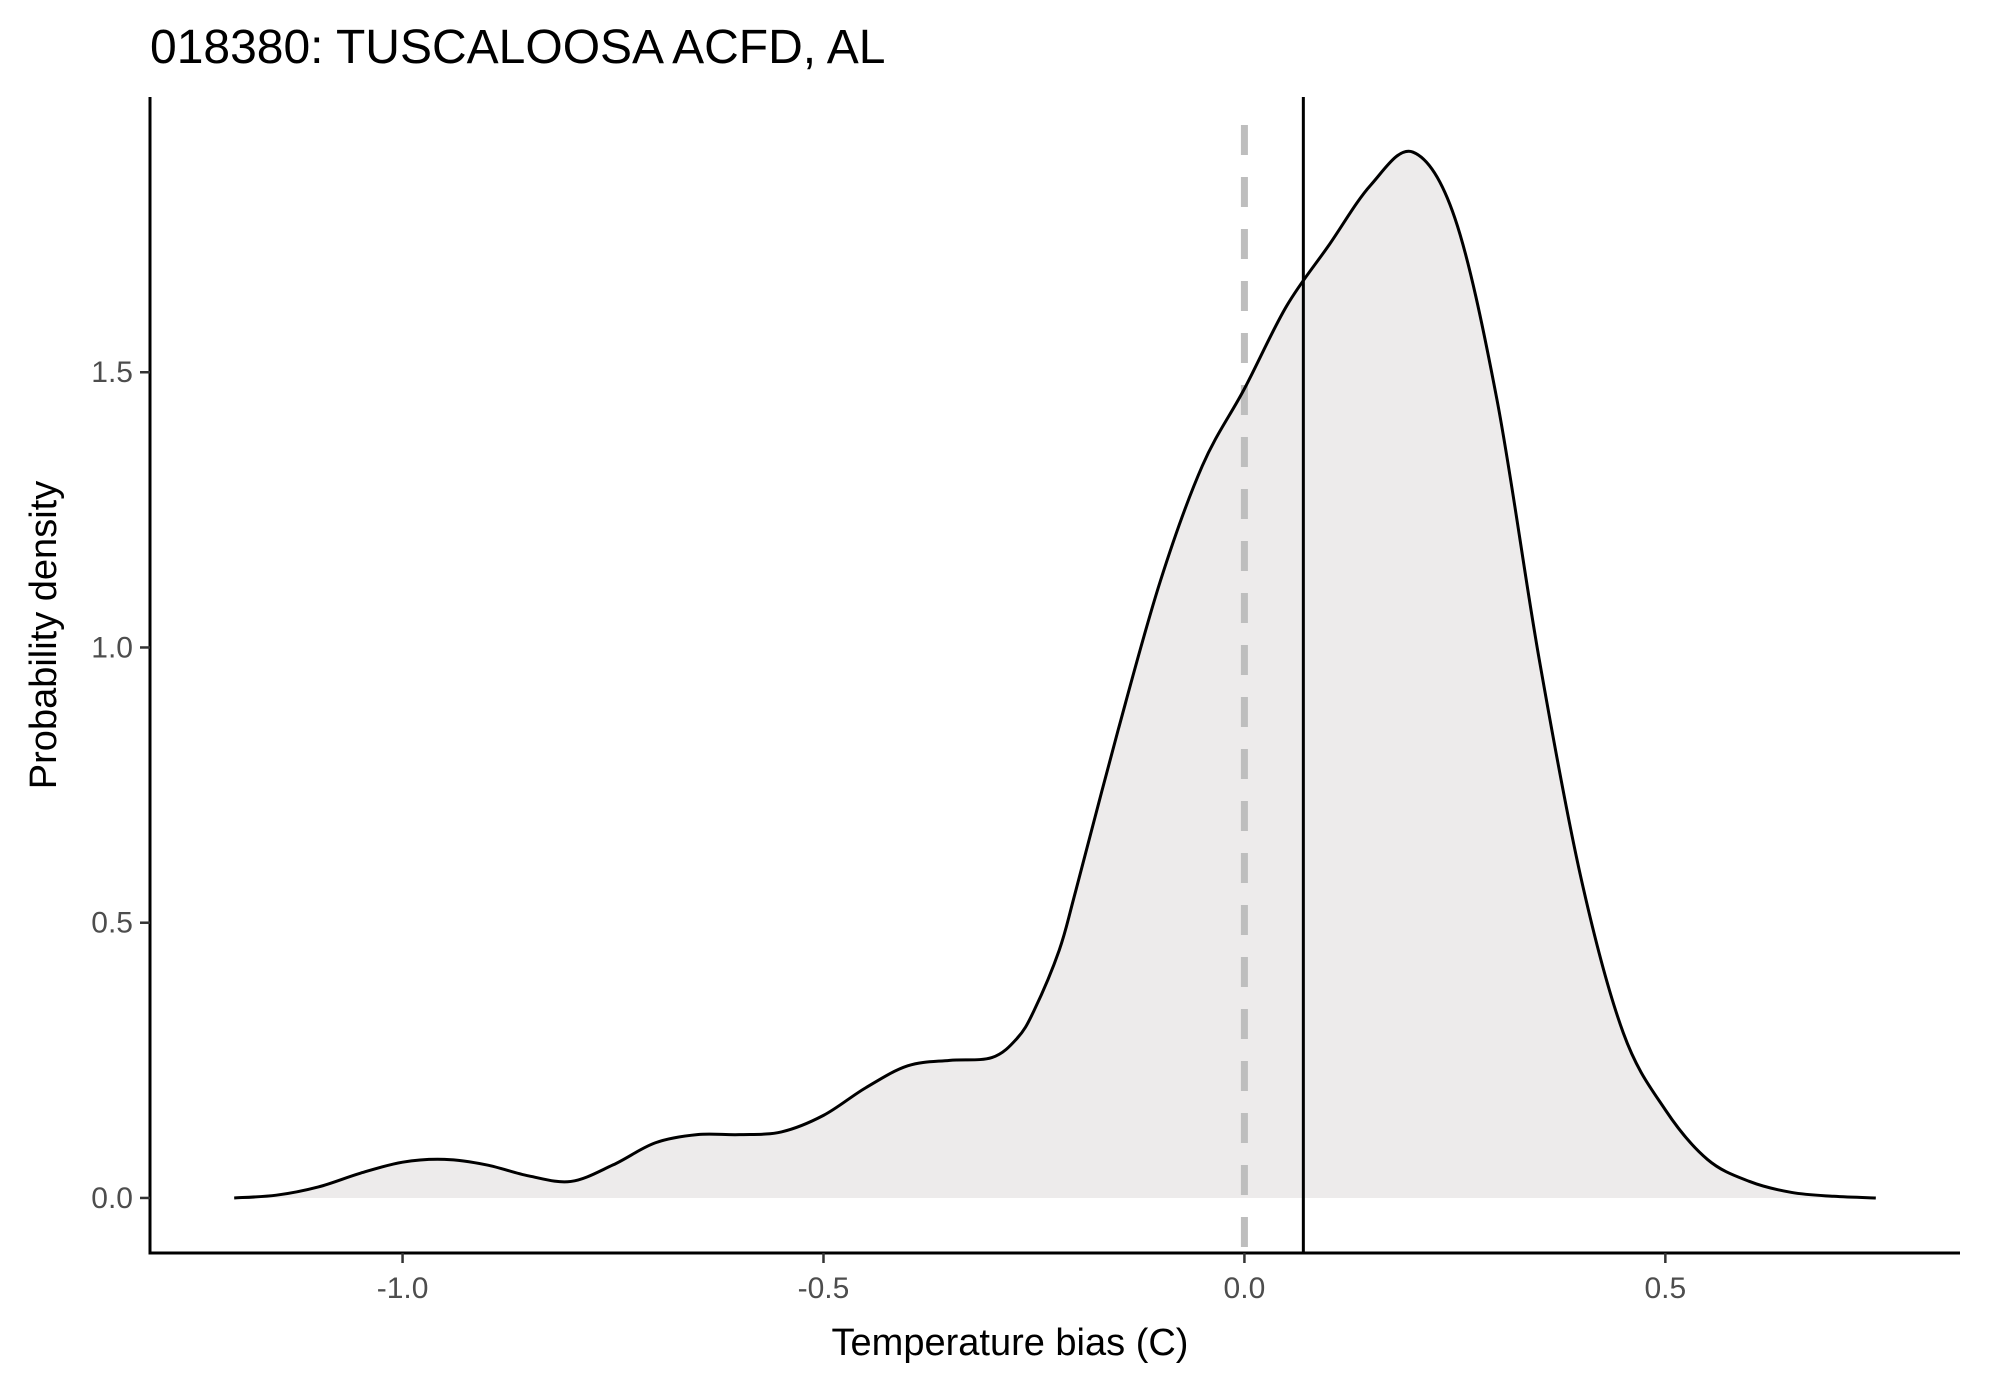 The height and width of the screenshot is (1384, 1990). What do you see at coordinates (112, 647) in the screenshot?
I see `y-tick-label: 1.0` at bounding box center [112, 647].